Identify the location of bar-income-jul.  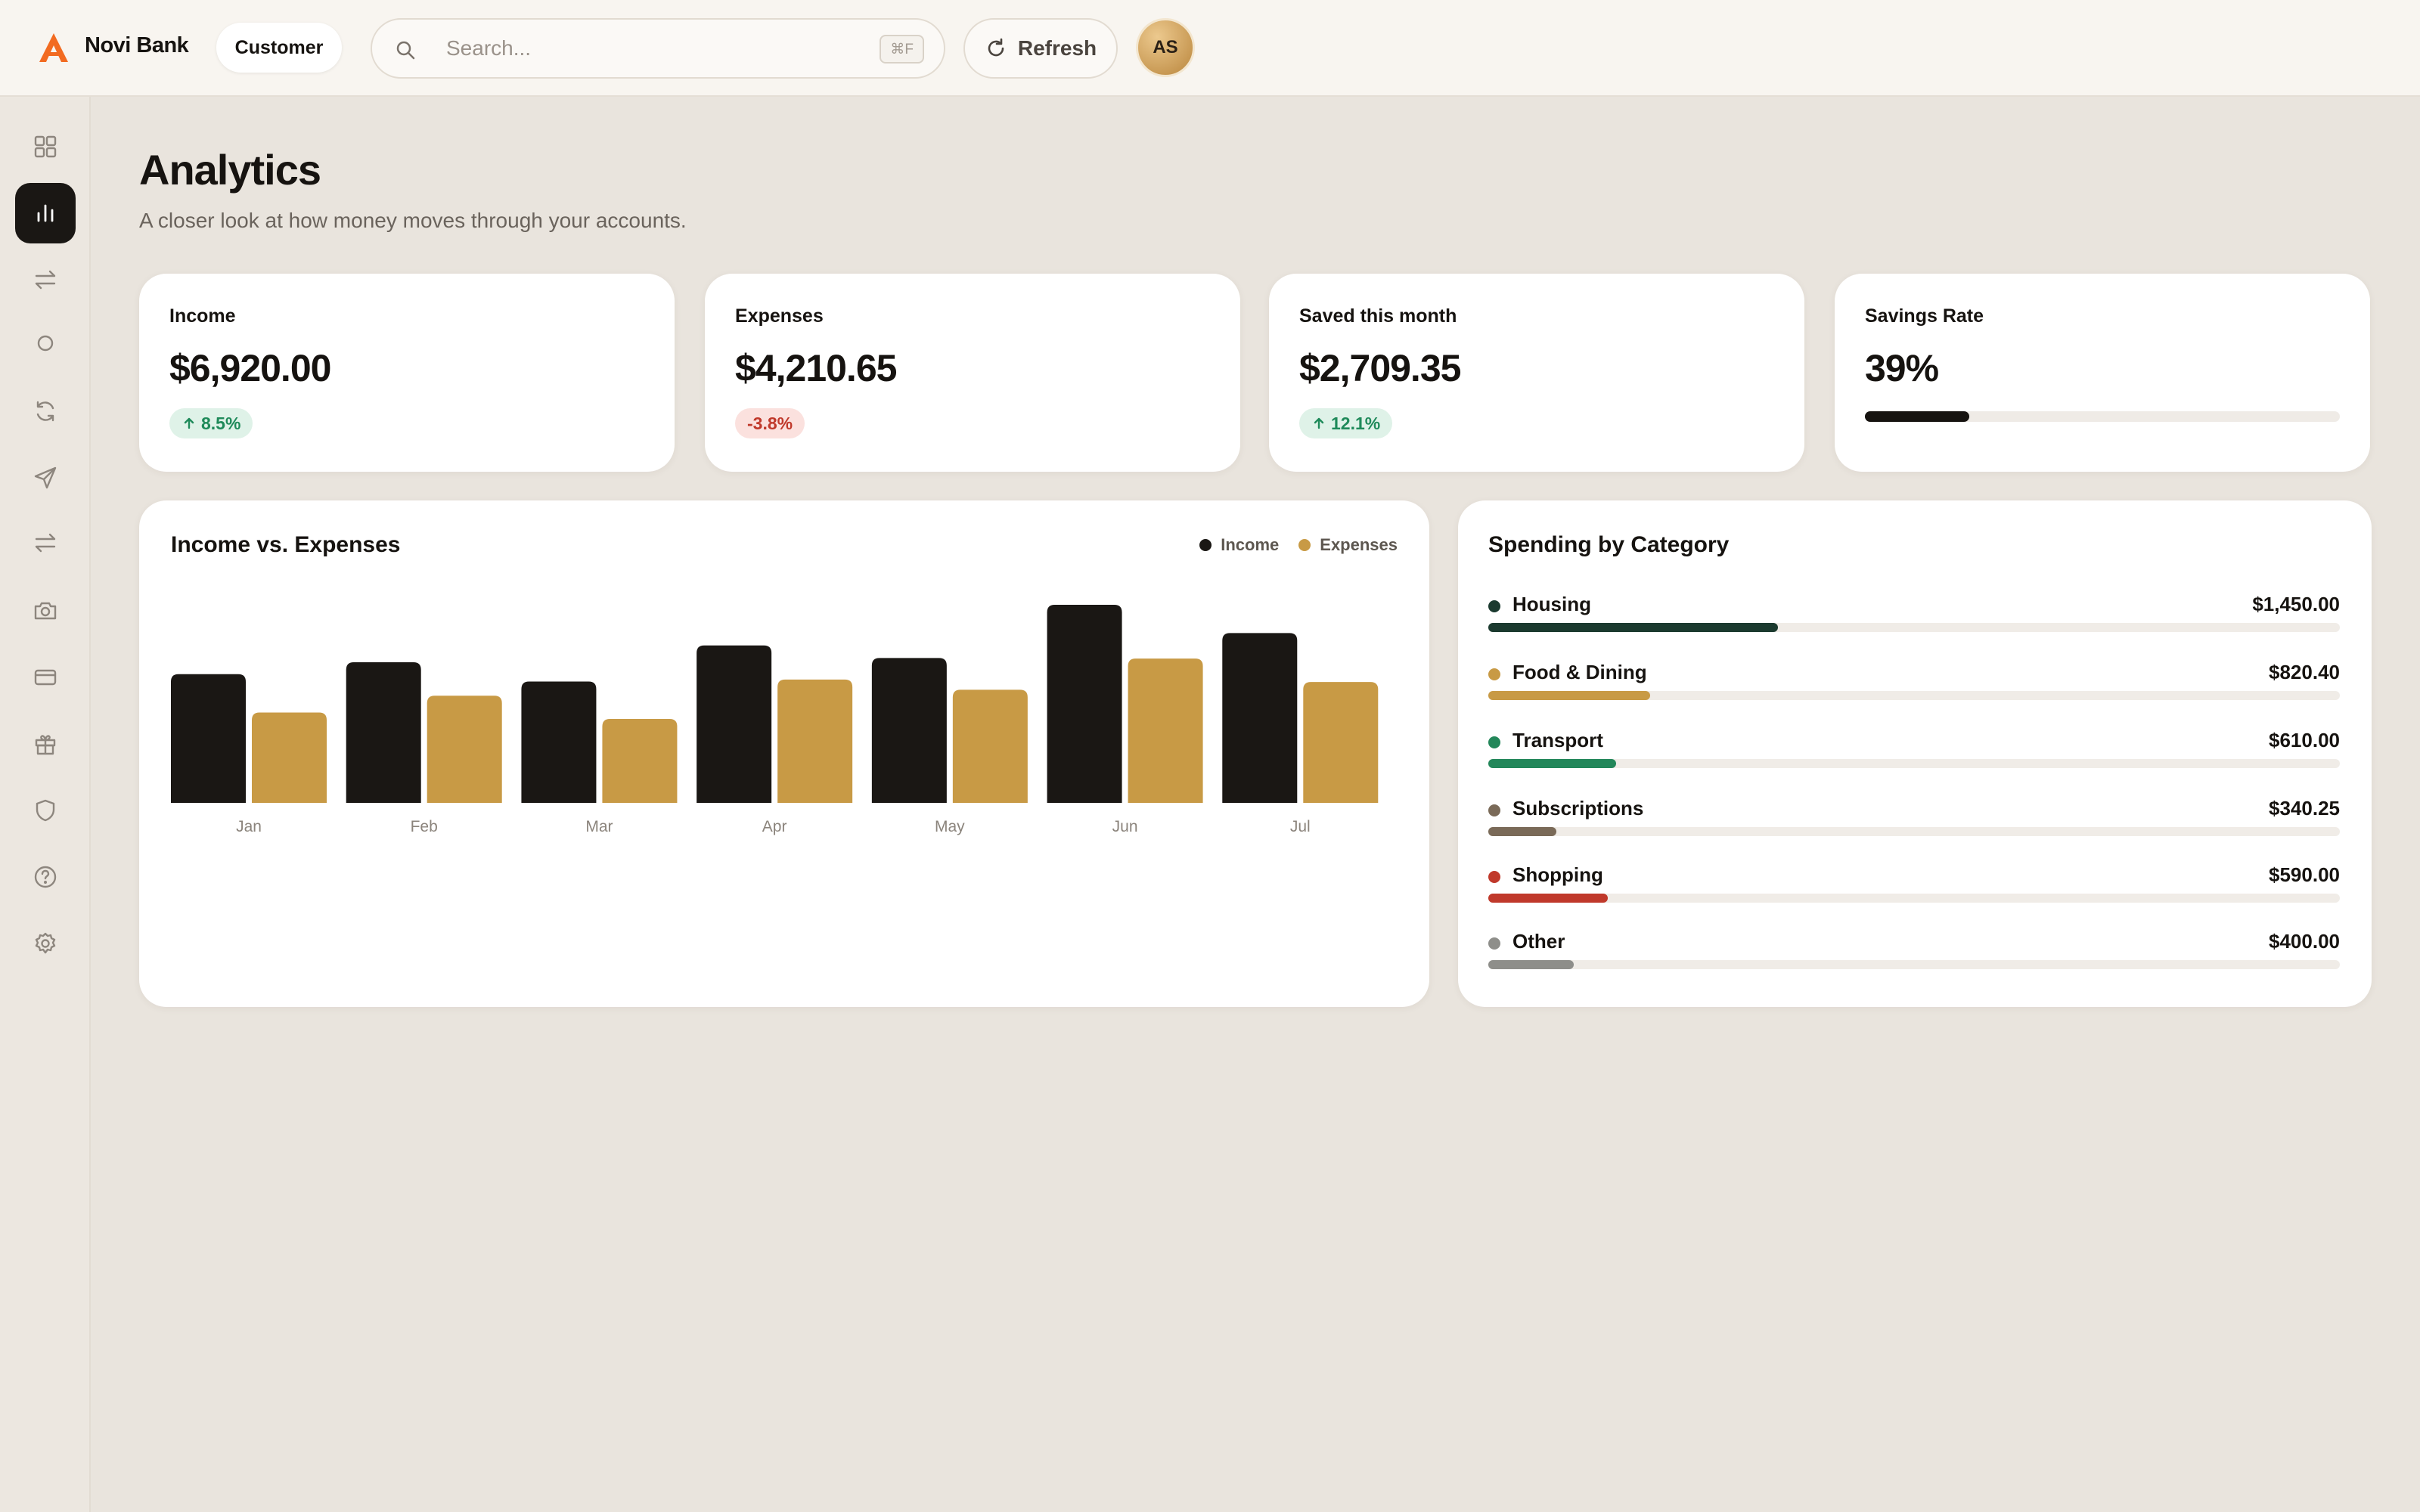
(1260, 718).